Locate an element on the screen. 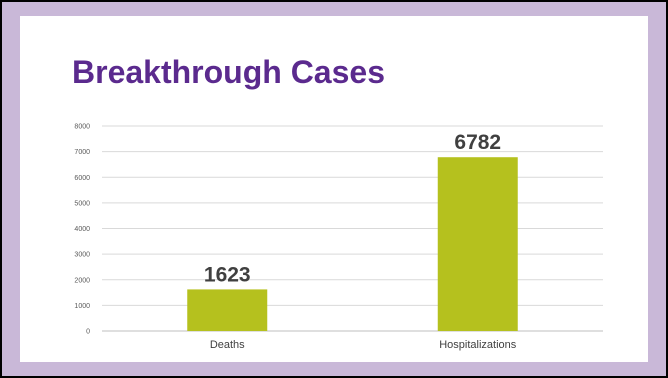 This screenshot has height=378, width=668. y-tick-label: 2000 is located at coordinates (82, 280).